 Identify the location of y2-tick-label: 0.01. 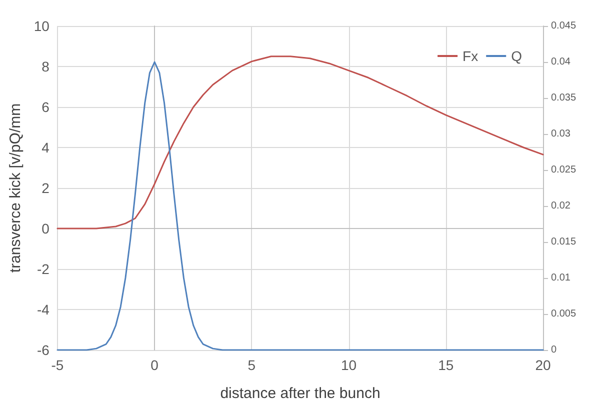
(561, 278).